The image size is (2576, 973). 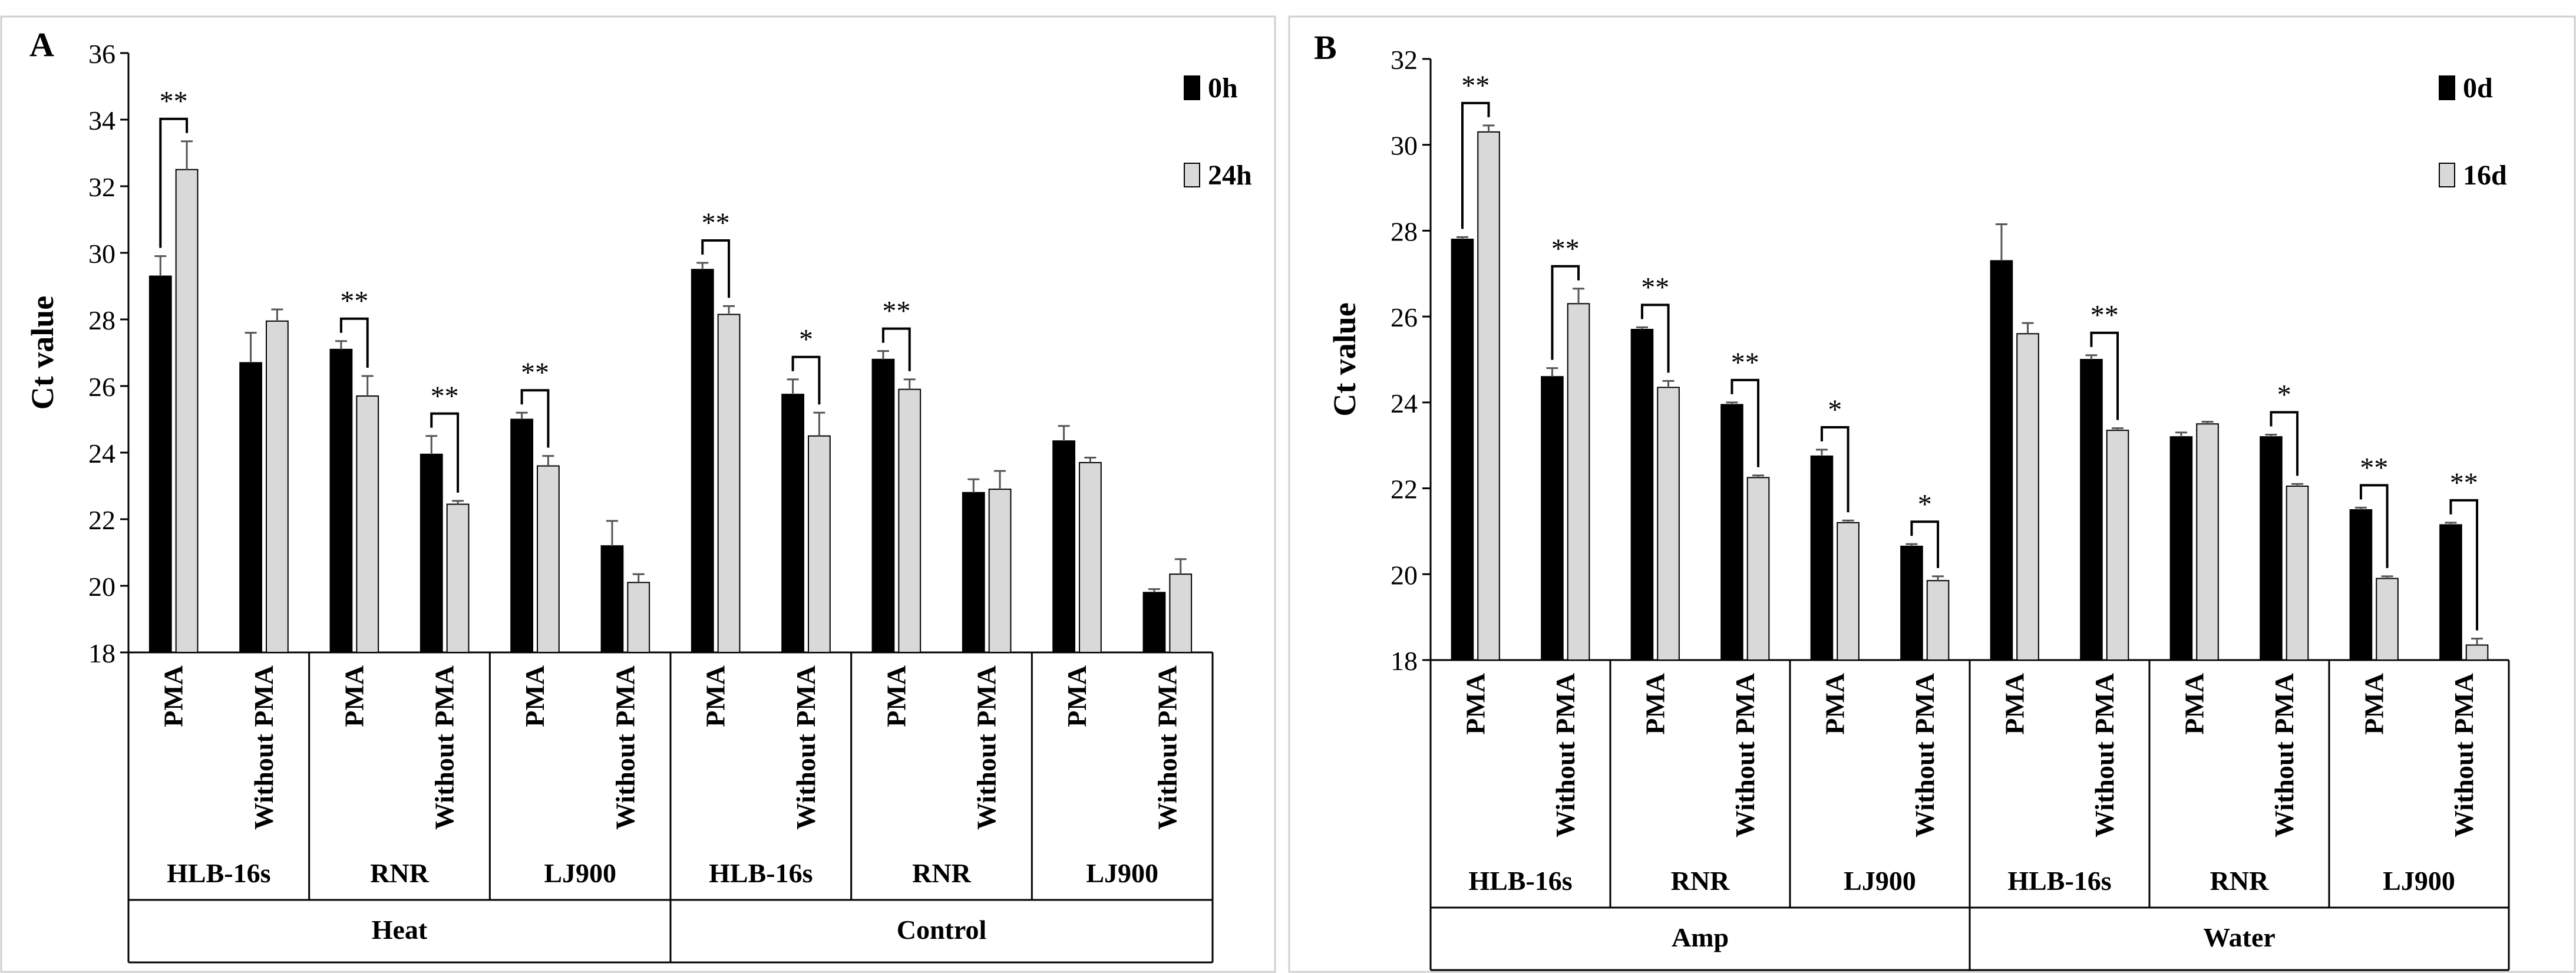 What do you see at coordinates (41, 44) in the screenshot?
I see `panel-label: A` at bounding box center [41, 44].